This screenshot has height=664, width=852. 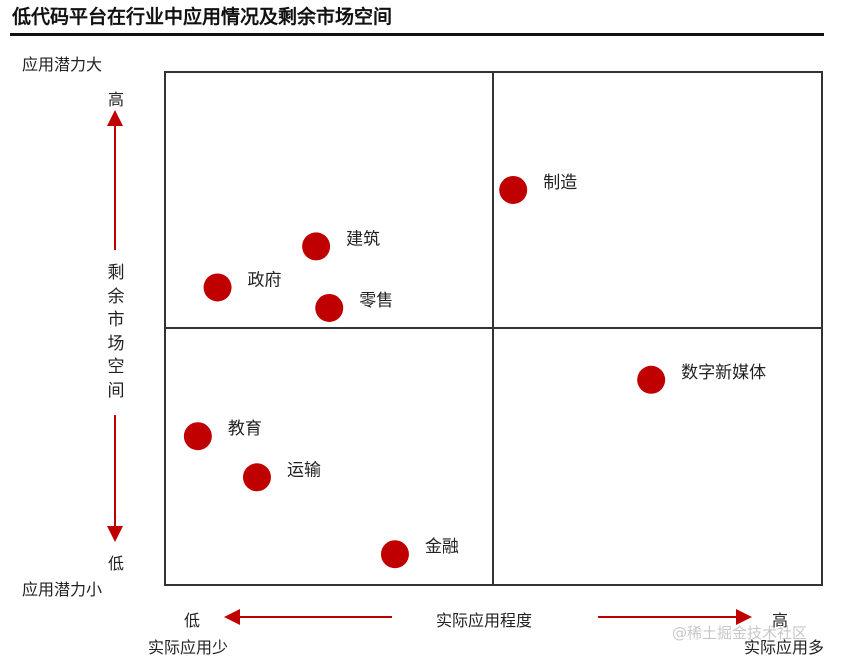 I want to click on y-axis-title-char: 剩, so click(x=116, y=273).